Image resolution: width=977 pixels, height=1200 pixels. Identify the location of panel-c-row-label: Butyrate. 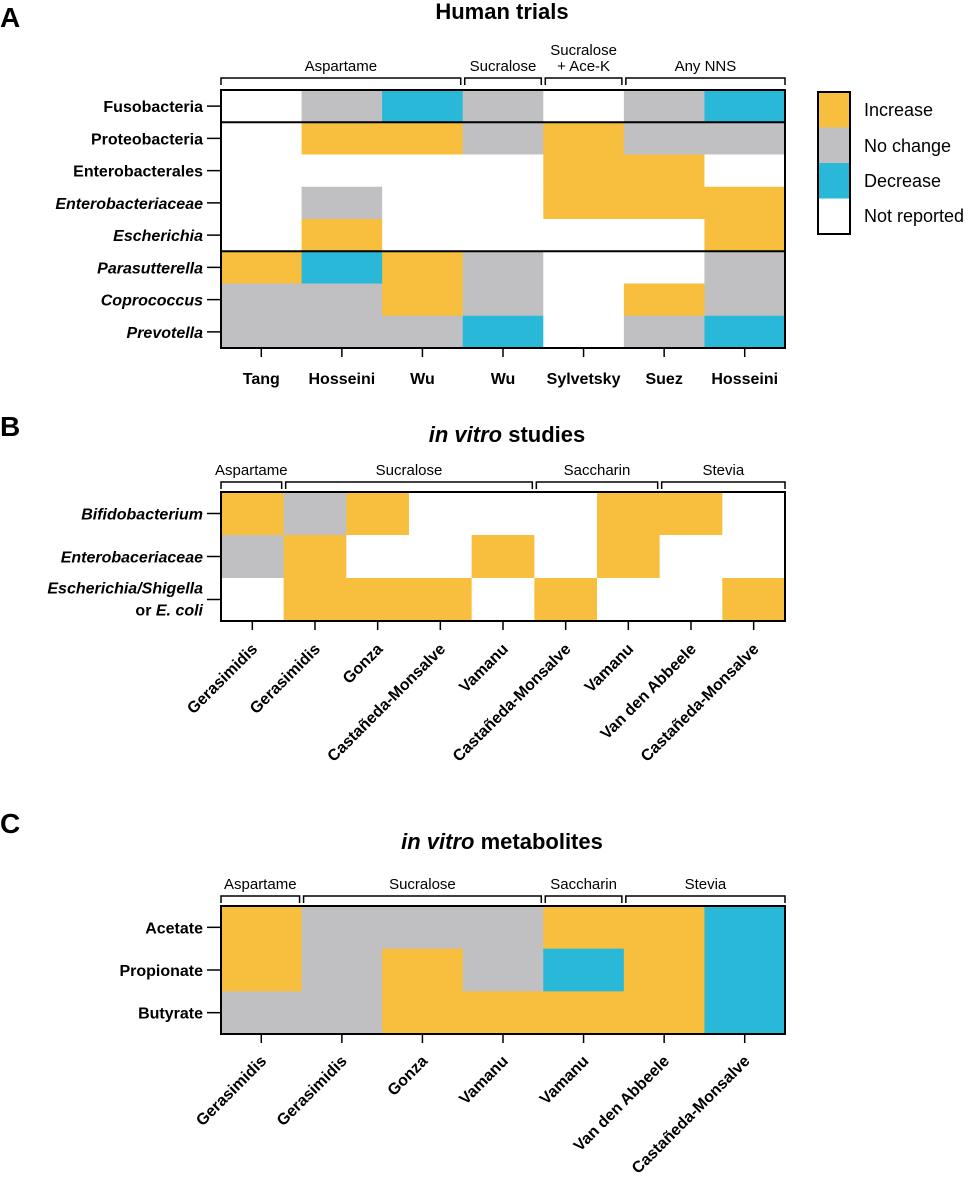
(170, 1014).